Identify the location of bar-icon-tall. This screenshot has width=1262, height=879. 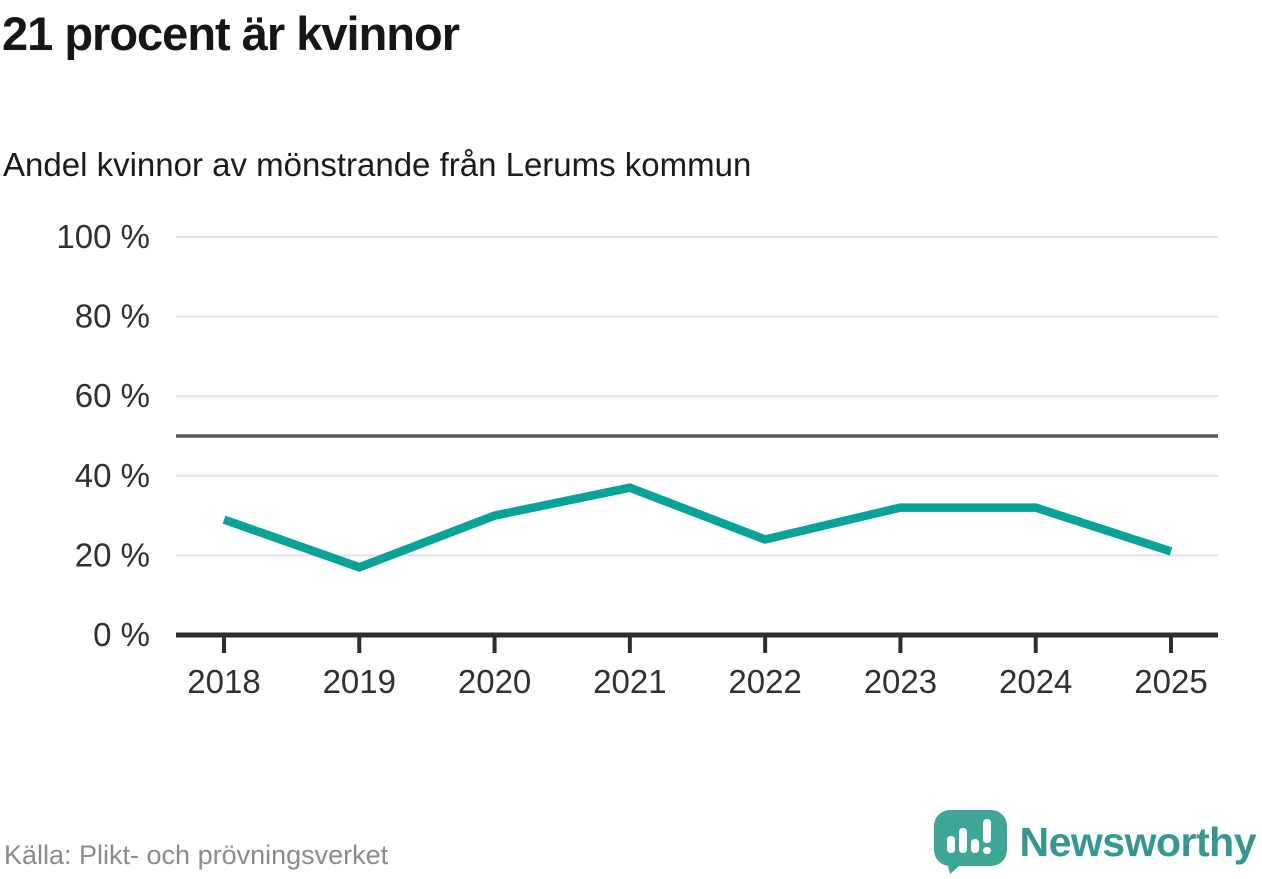
(962, 840).